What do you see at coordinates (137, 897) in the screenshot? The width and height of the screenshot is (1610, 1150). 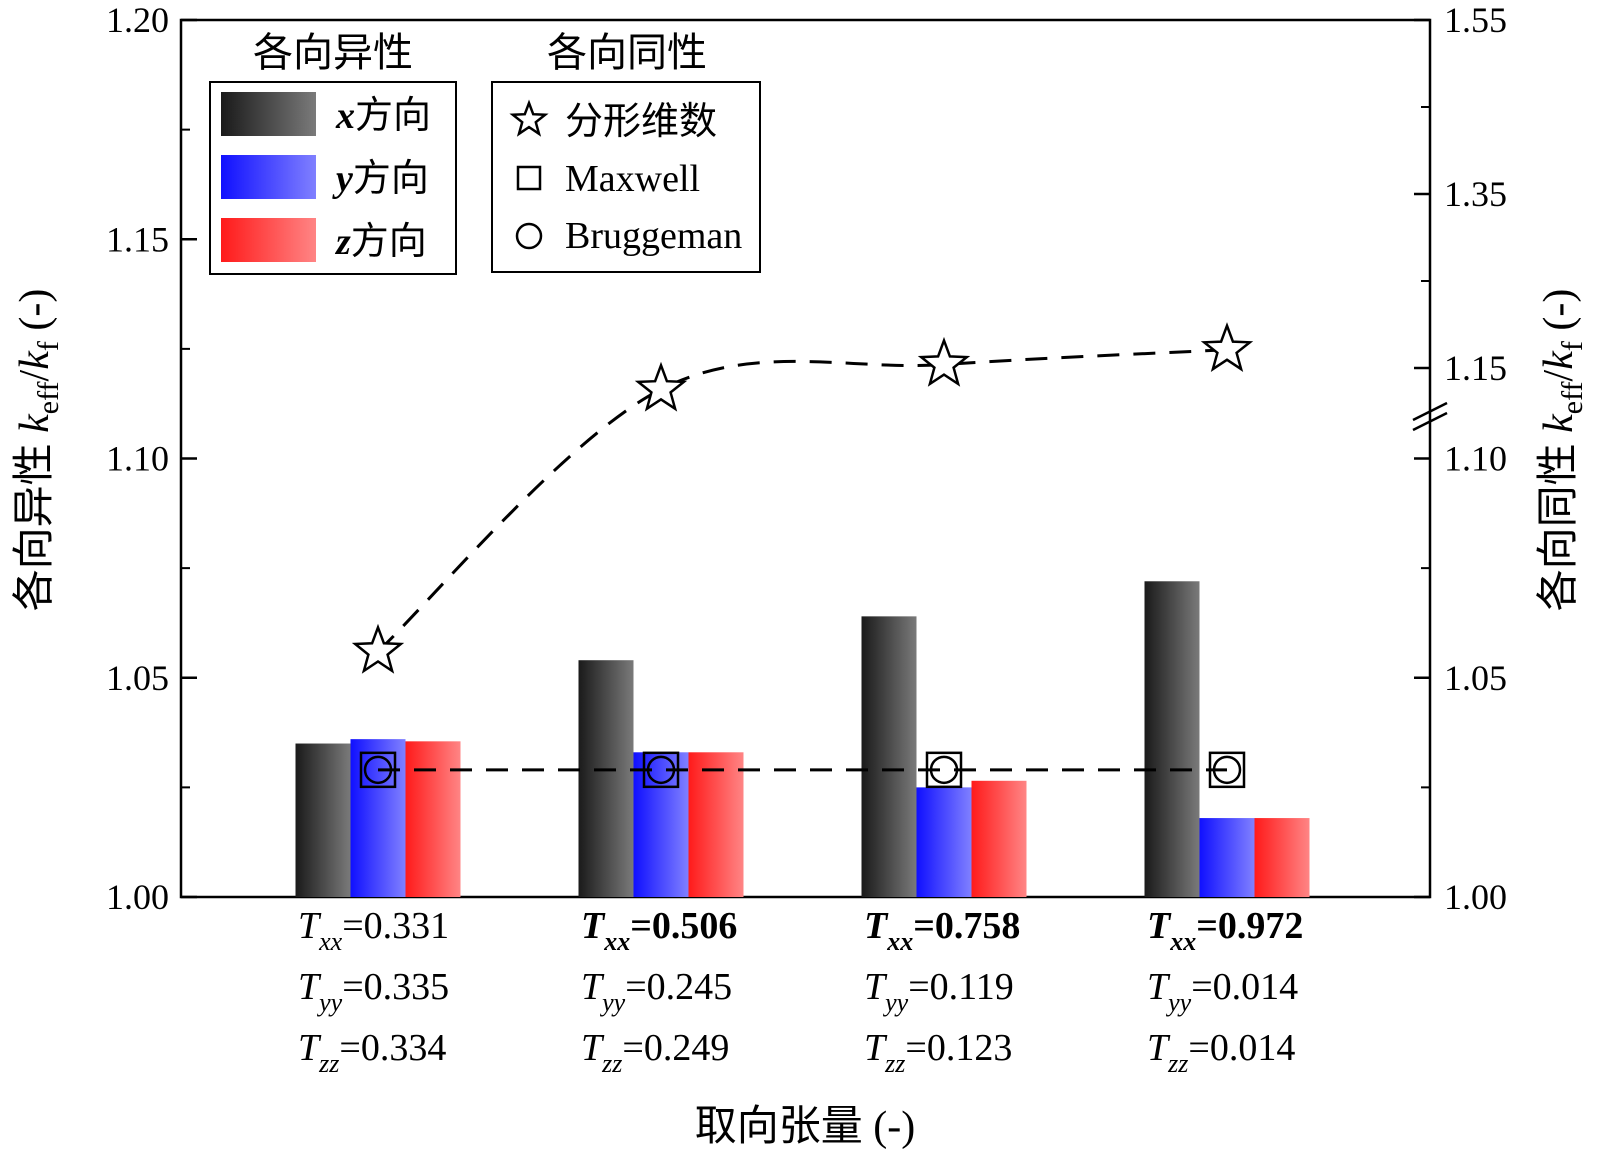 I see `left-tick-label: 1.00` at bounding box center [137, 897].